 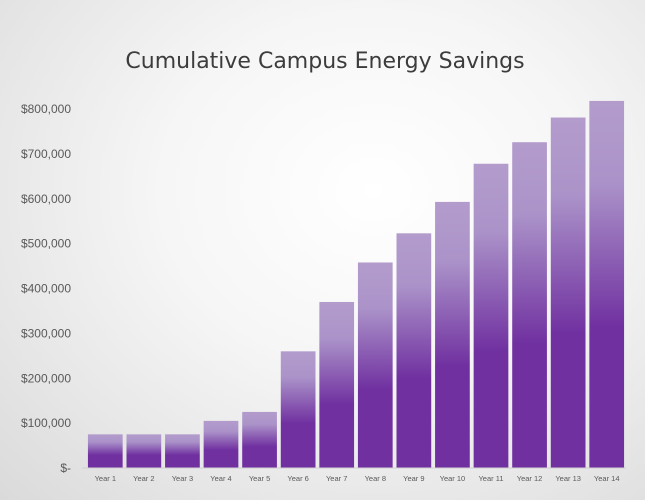 I want to click on y-tick-label: $700,000, so click(x=46, y=154).